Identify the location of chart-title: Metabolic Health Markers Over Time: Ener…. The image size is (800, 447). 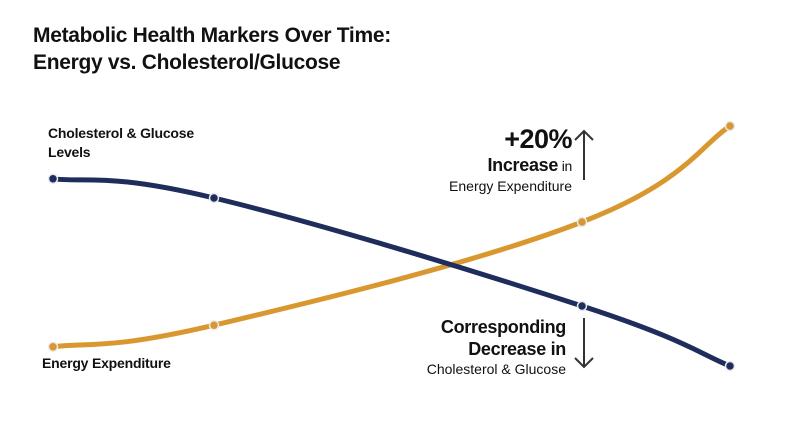
(212, 49).